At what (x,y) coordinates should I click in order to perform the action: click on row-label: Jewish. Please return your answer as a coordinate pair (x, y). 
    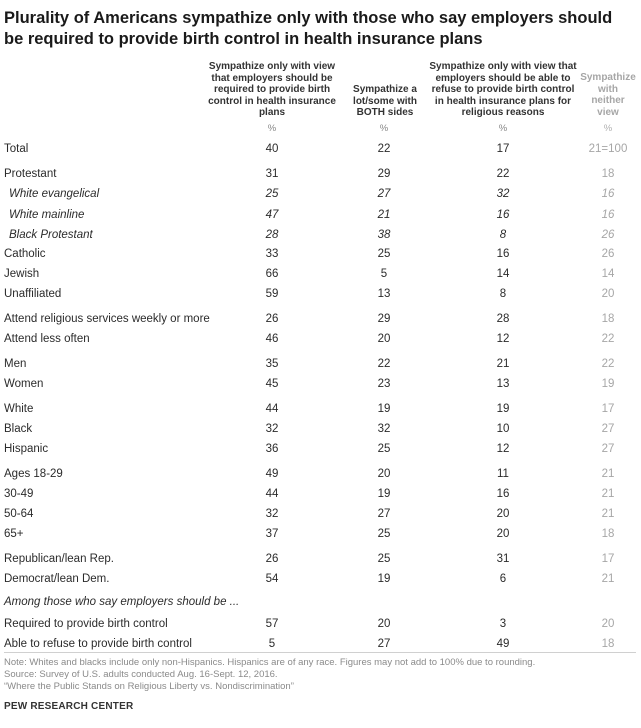
    Looking at the image, I should click on (22, 274).